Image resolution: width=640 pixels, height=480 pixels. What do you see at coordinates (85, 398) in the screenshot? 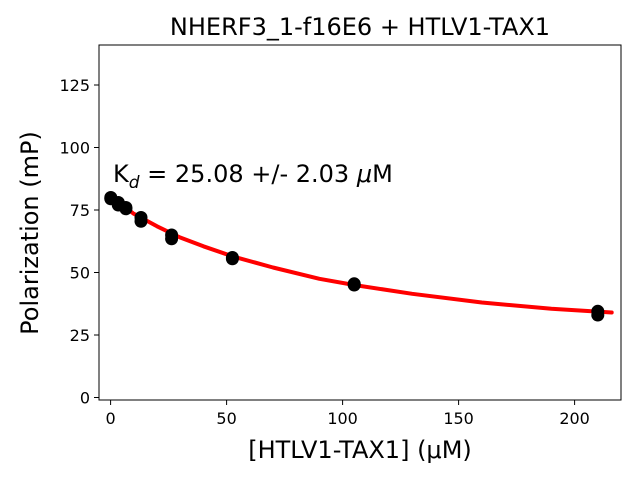
I see `y-tick-label: 0` at bounding box center [85, 398].